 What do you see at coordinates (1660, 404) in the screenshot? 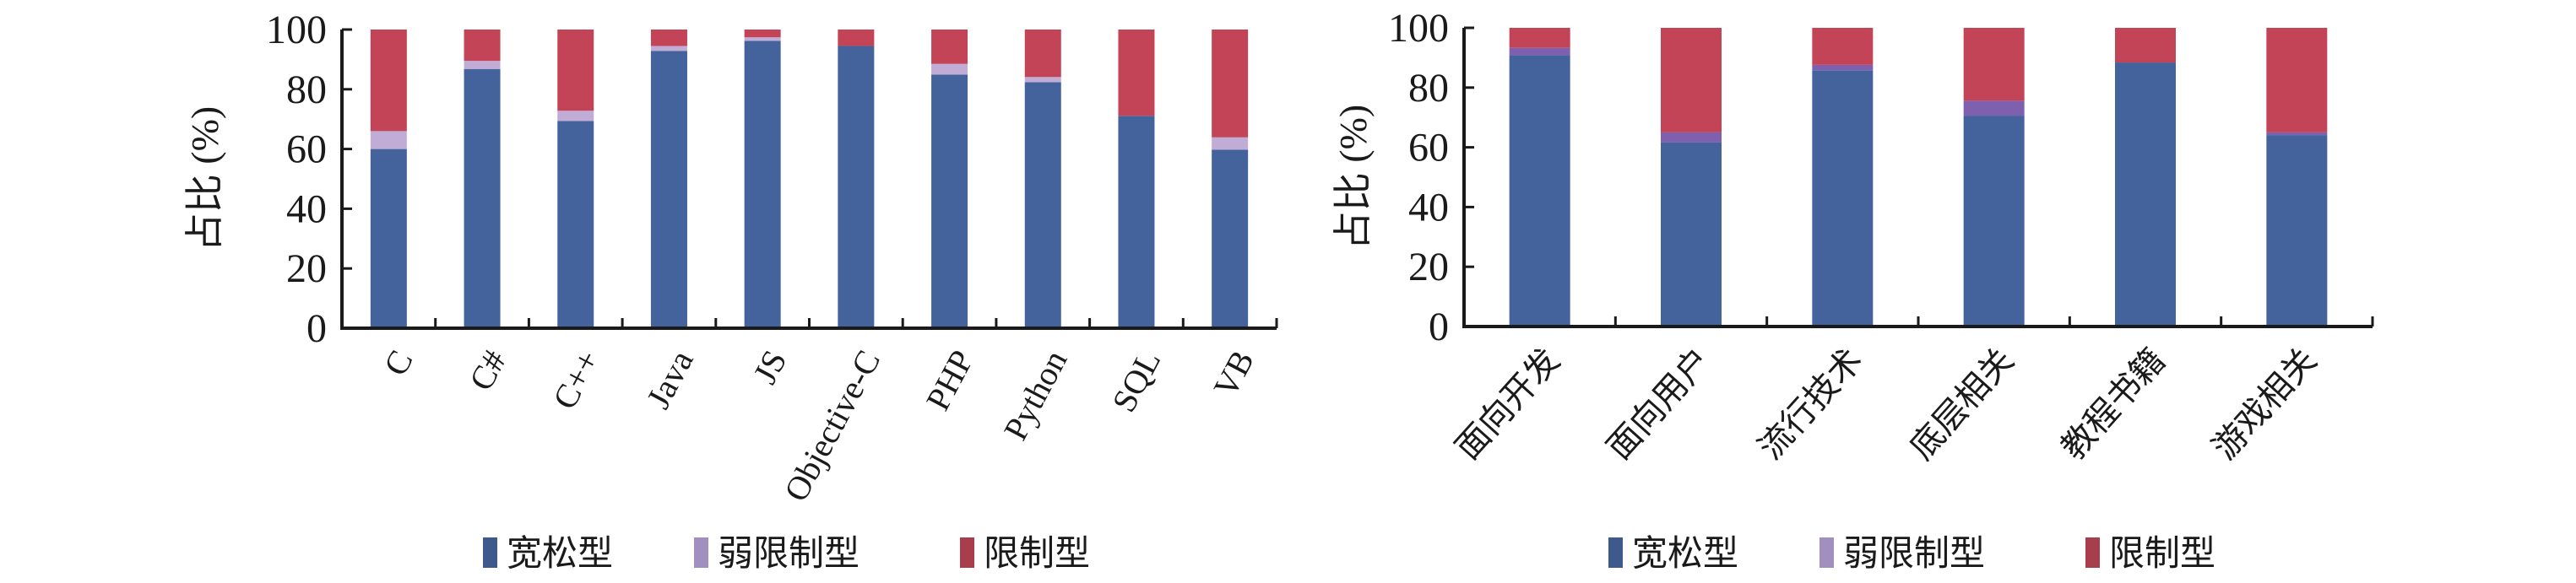
I see `x-tick-label: 面向用户` at bounding box center [1660, 404].